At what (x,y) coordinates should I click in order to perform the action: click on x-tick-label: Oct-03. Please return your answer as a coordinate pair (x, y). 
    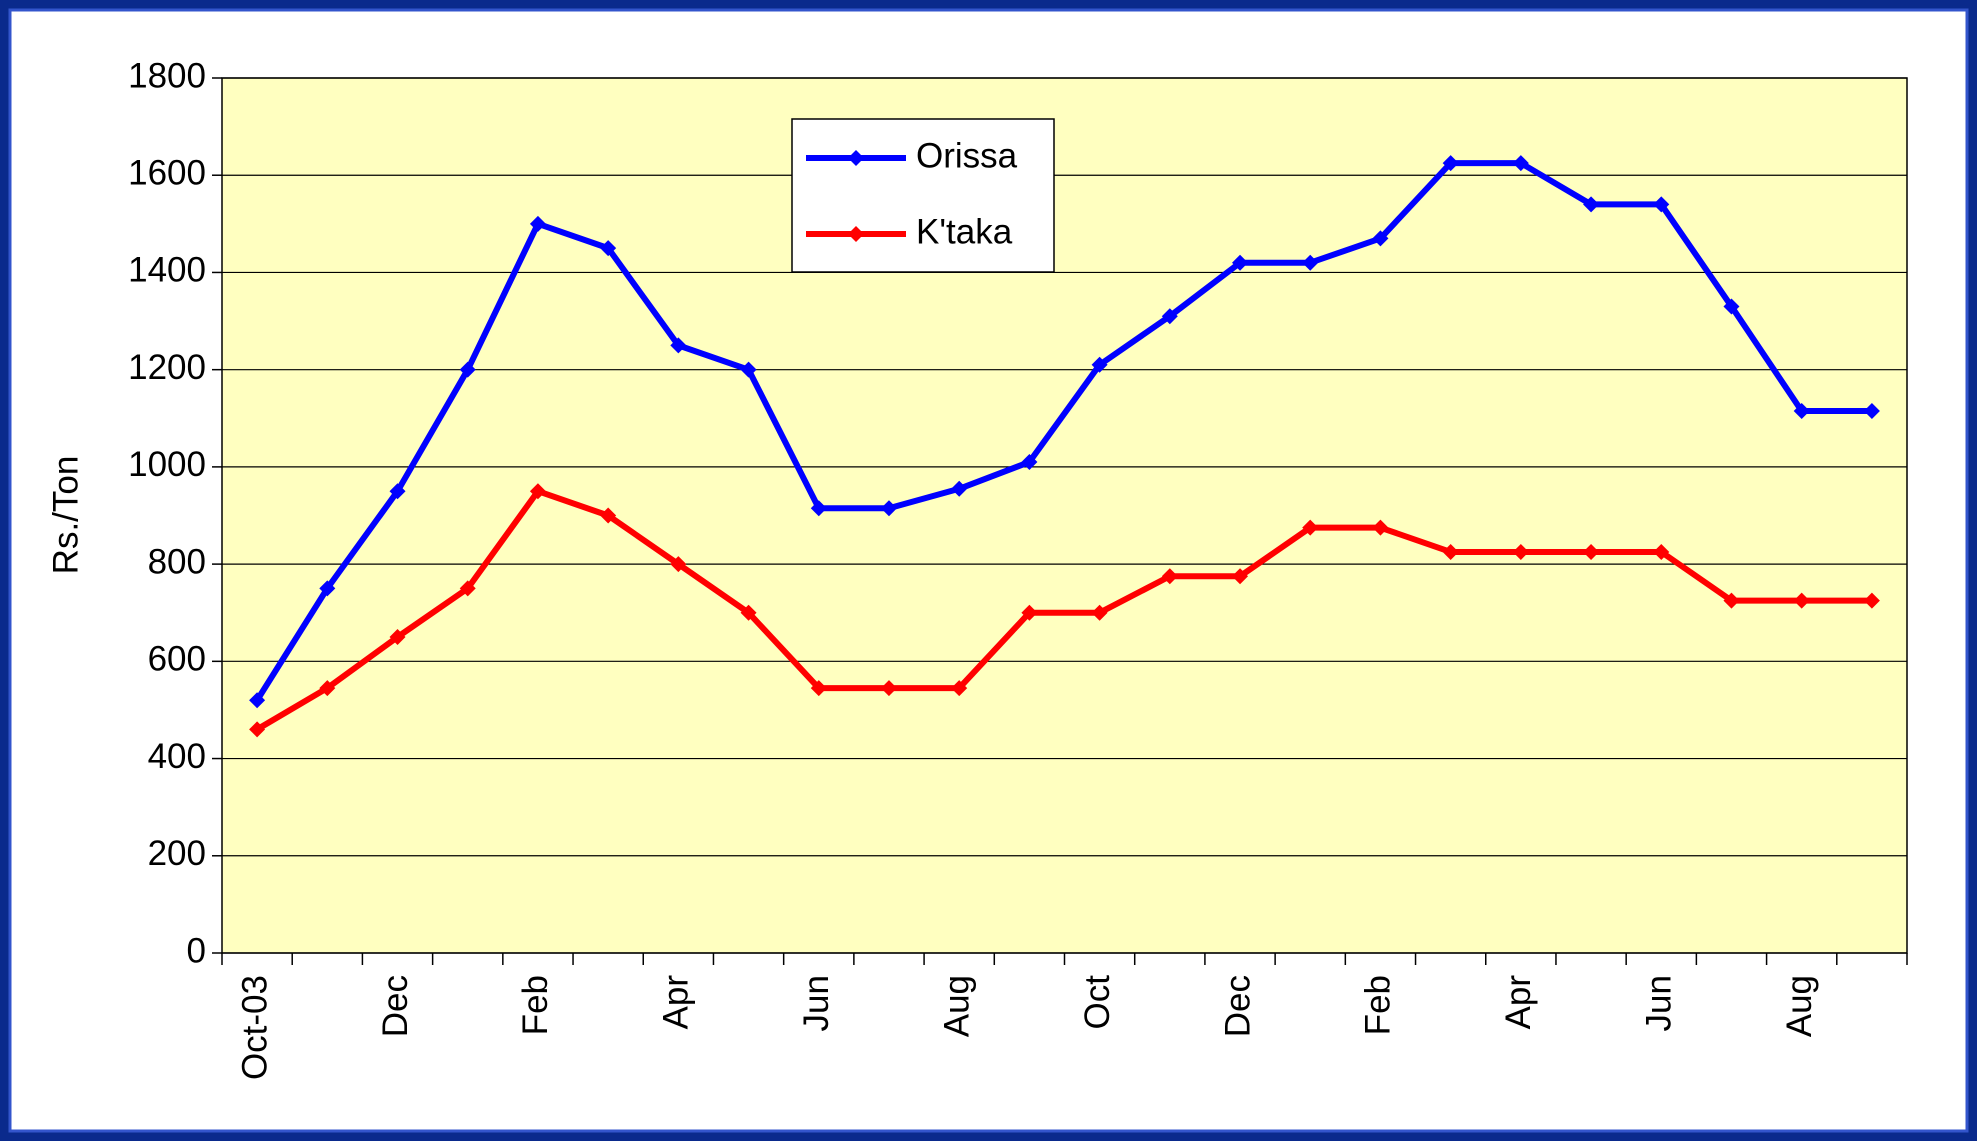
    Looking at the image, I should click on (254, 1027).